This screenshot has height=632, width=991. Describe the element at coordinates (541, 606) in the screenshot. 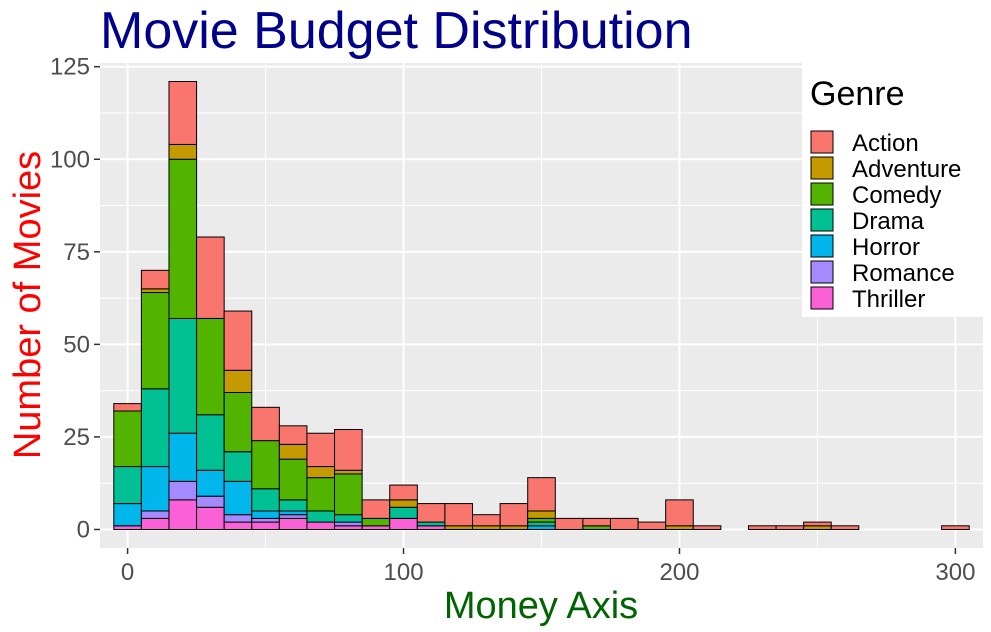

I see `x-axis-label: Money Axis` at that location.